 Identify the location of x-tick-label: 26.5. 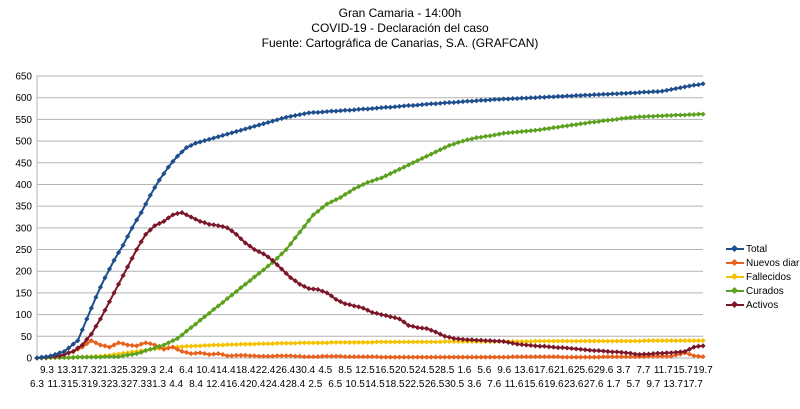
(435, 384).